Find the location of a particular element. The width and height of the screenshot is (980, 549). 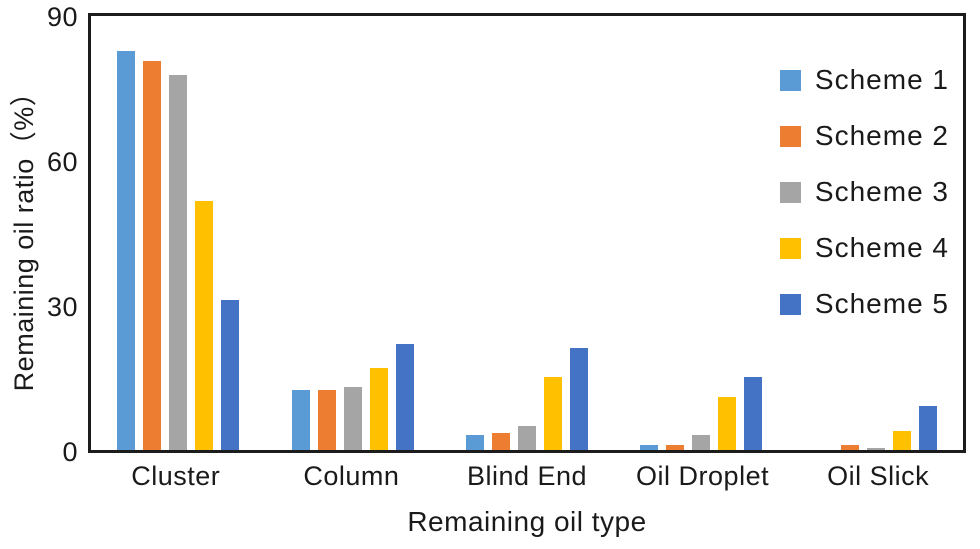

legend-item-scheme-4: Scheme 4 is located at coordinates (864, 248).